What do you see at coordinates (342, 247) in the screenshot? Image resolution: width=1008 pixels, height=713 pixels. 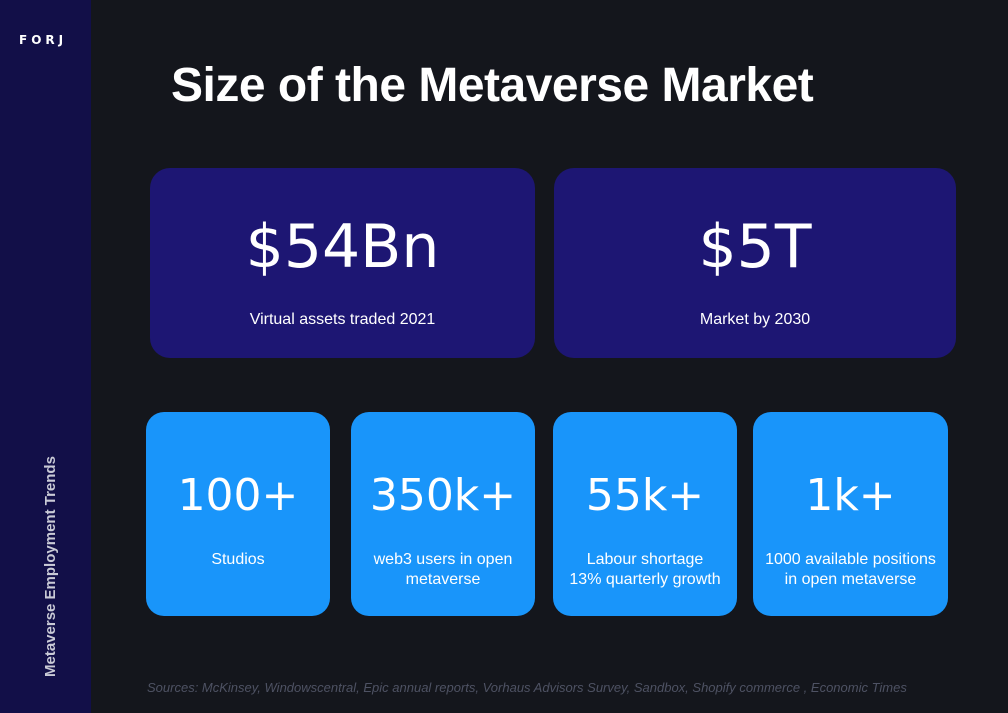 I see `stat-value: $54Bn` at bounding box center [342, 247].